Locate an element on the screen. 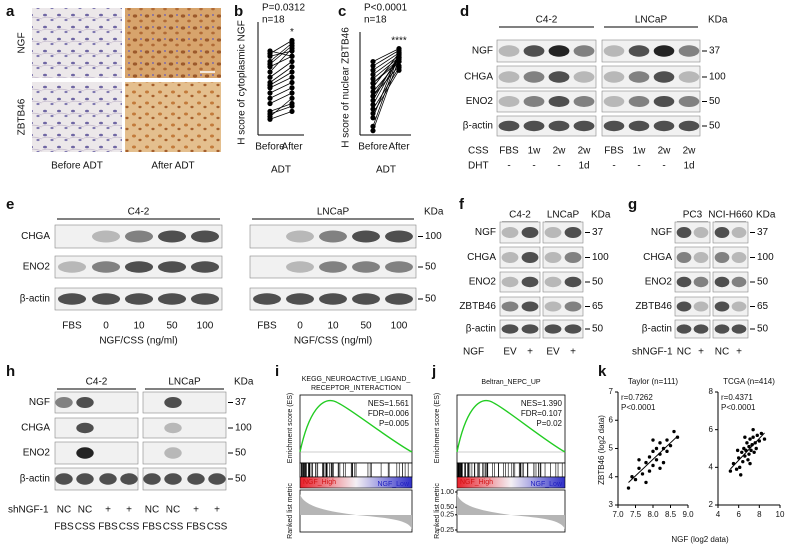 The width and height of the screenshot is (786, 552). group-label: C4-2 is located at coordinates (97, 382).